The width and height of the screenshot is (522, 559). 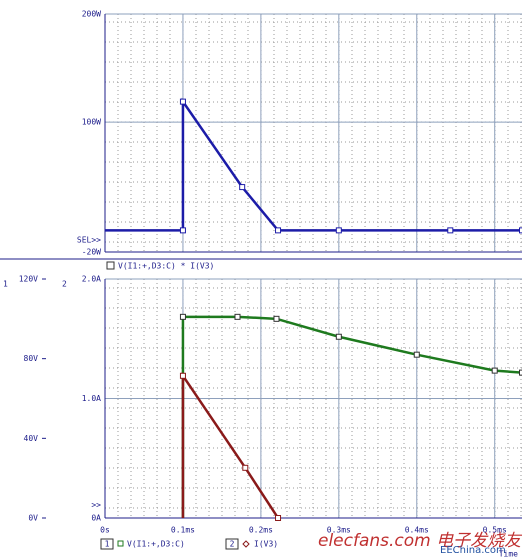 What do you see at coordinates (230, 445) in the screenshot?
I see `series-line` at bounding box center [230, 445].